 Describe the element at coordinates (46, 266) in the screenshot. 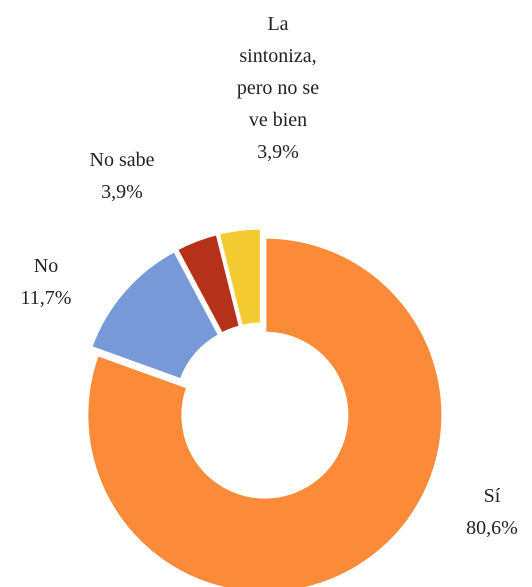

I see `category-label: No` at that location.